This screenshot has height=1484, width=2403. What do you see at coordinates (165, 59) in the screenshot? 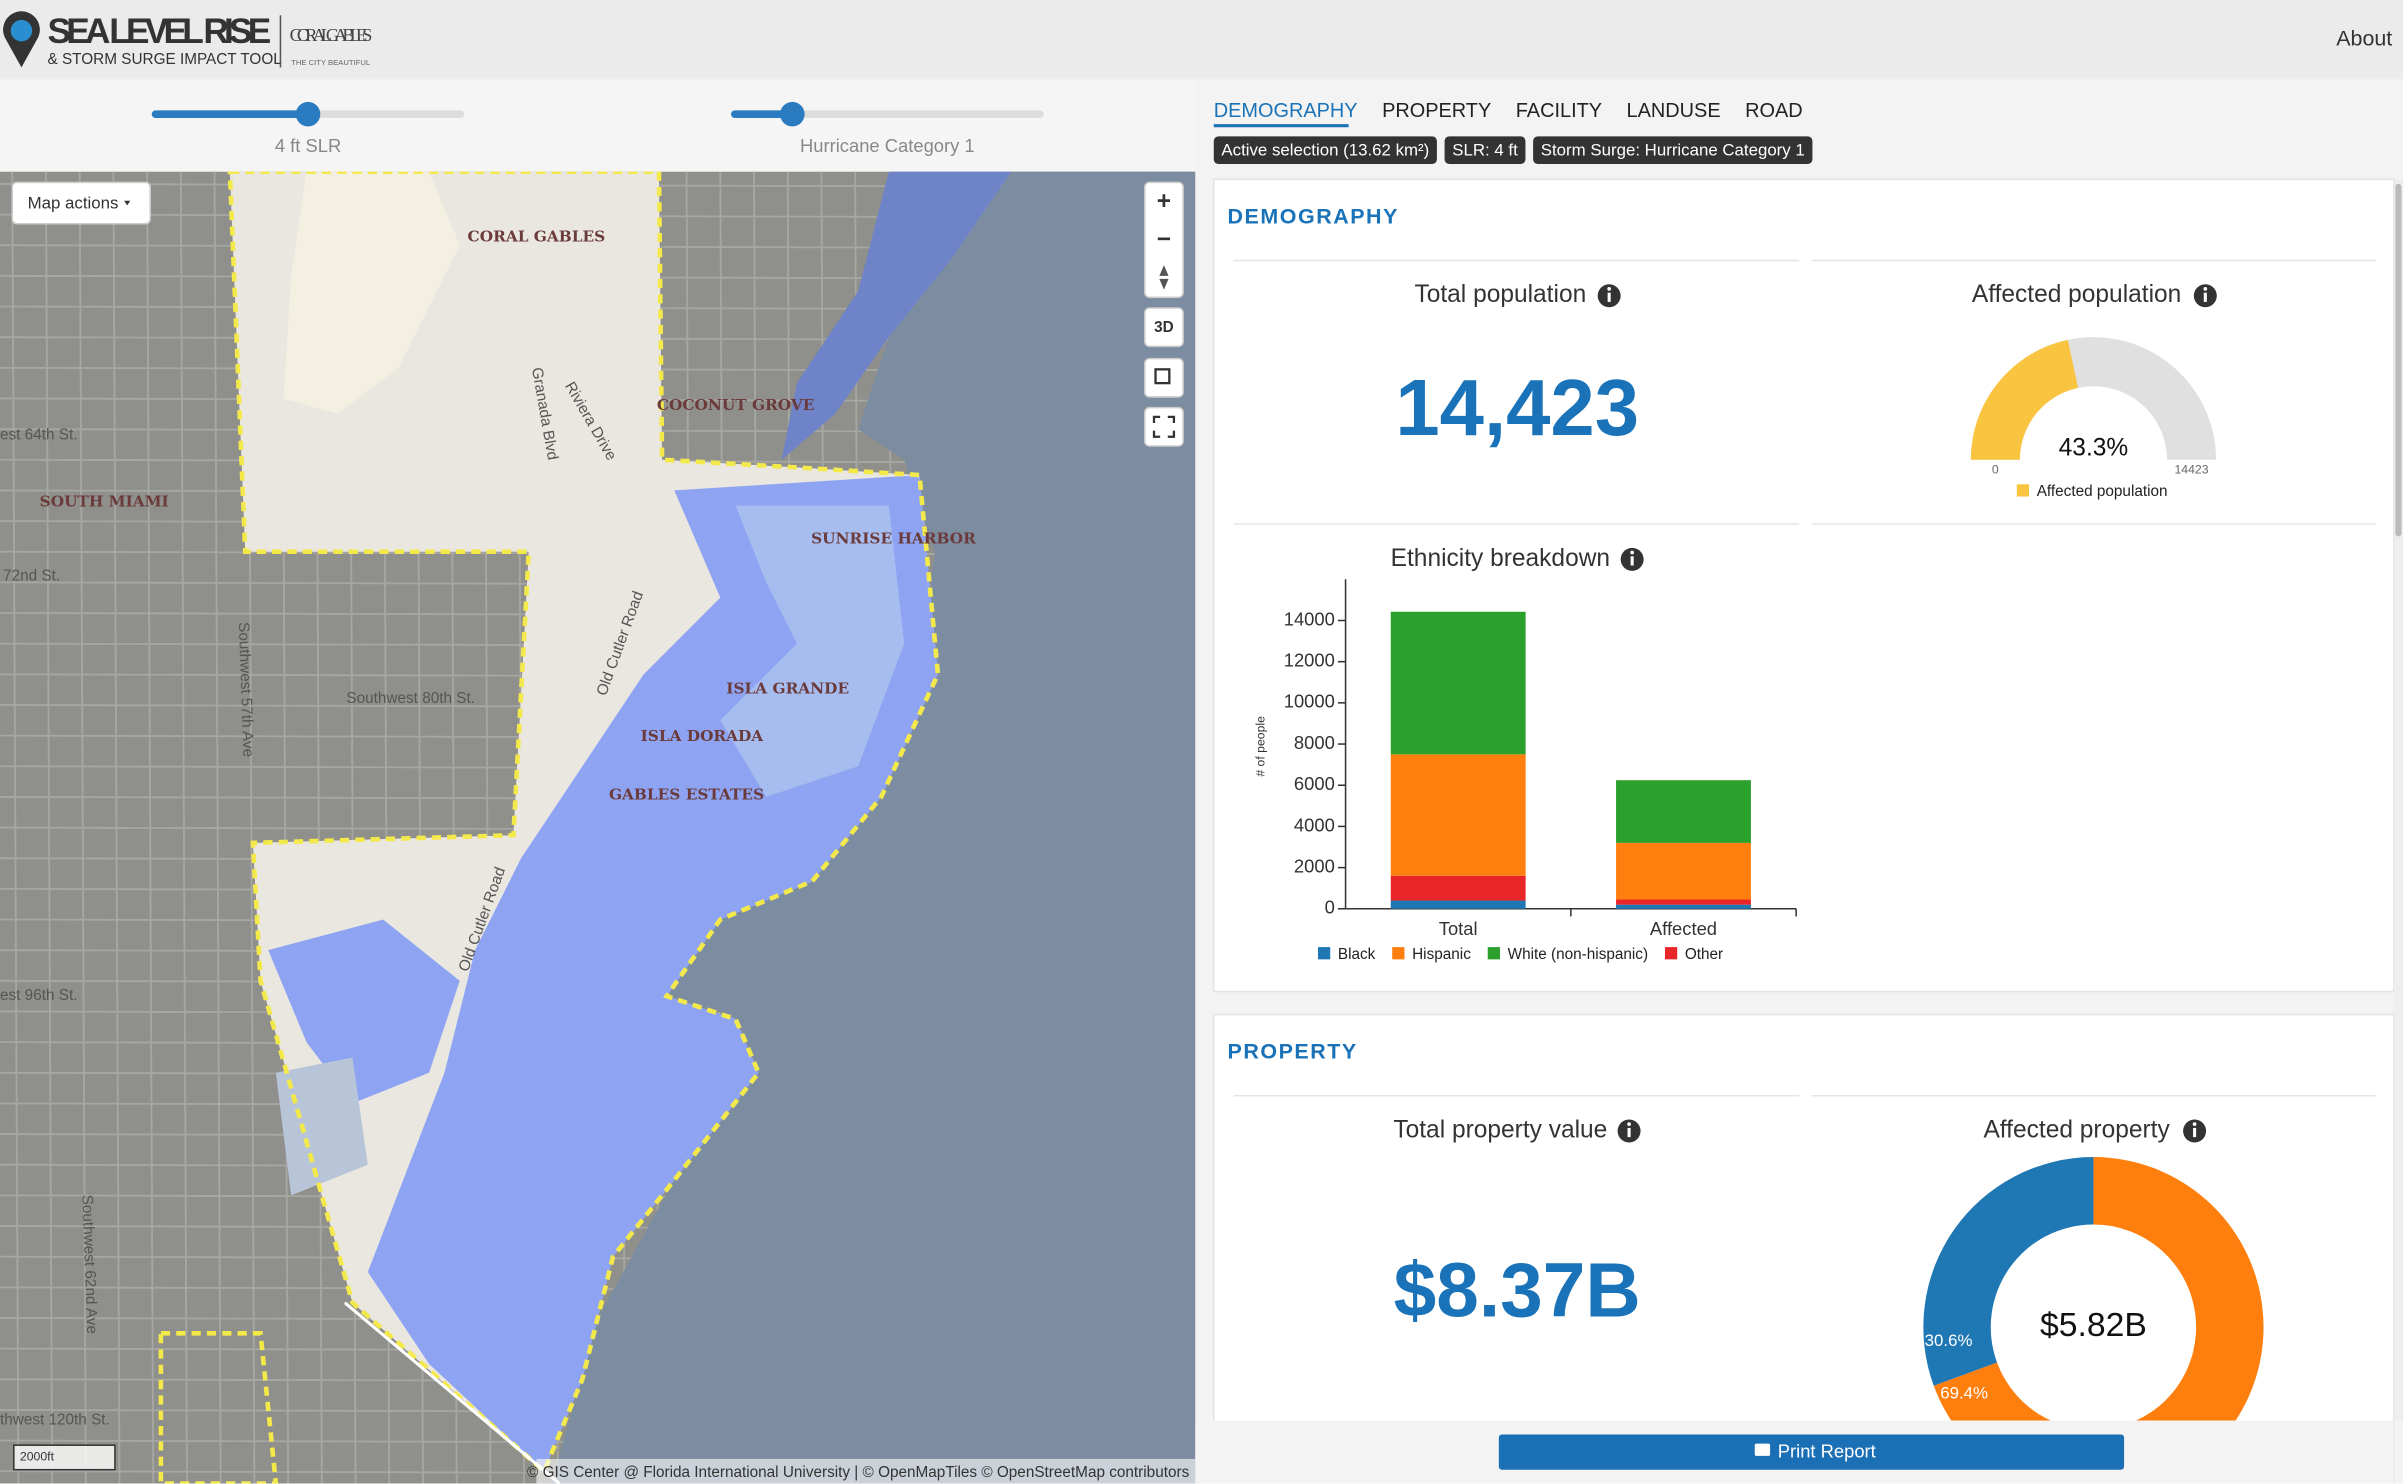
I see `app-subtitle: & STORM SURGE IMPACT TOOL` at bounding box center [165, 59].